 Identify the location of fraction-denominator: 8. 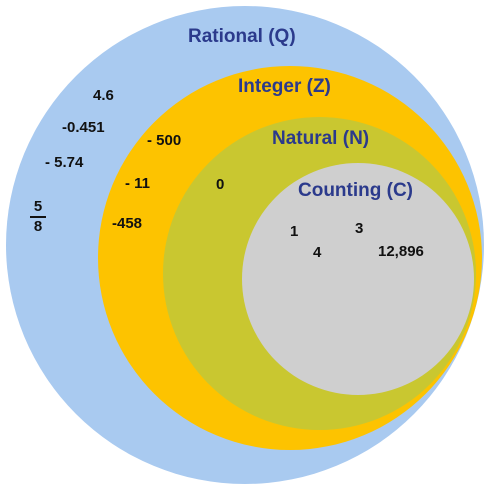
(38, 226).